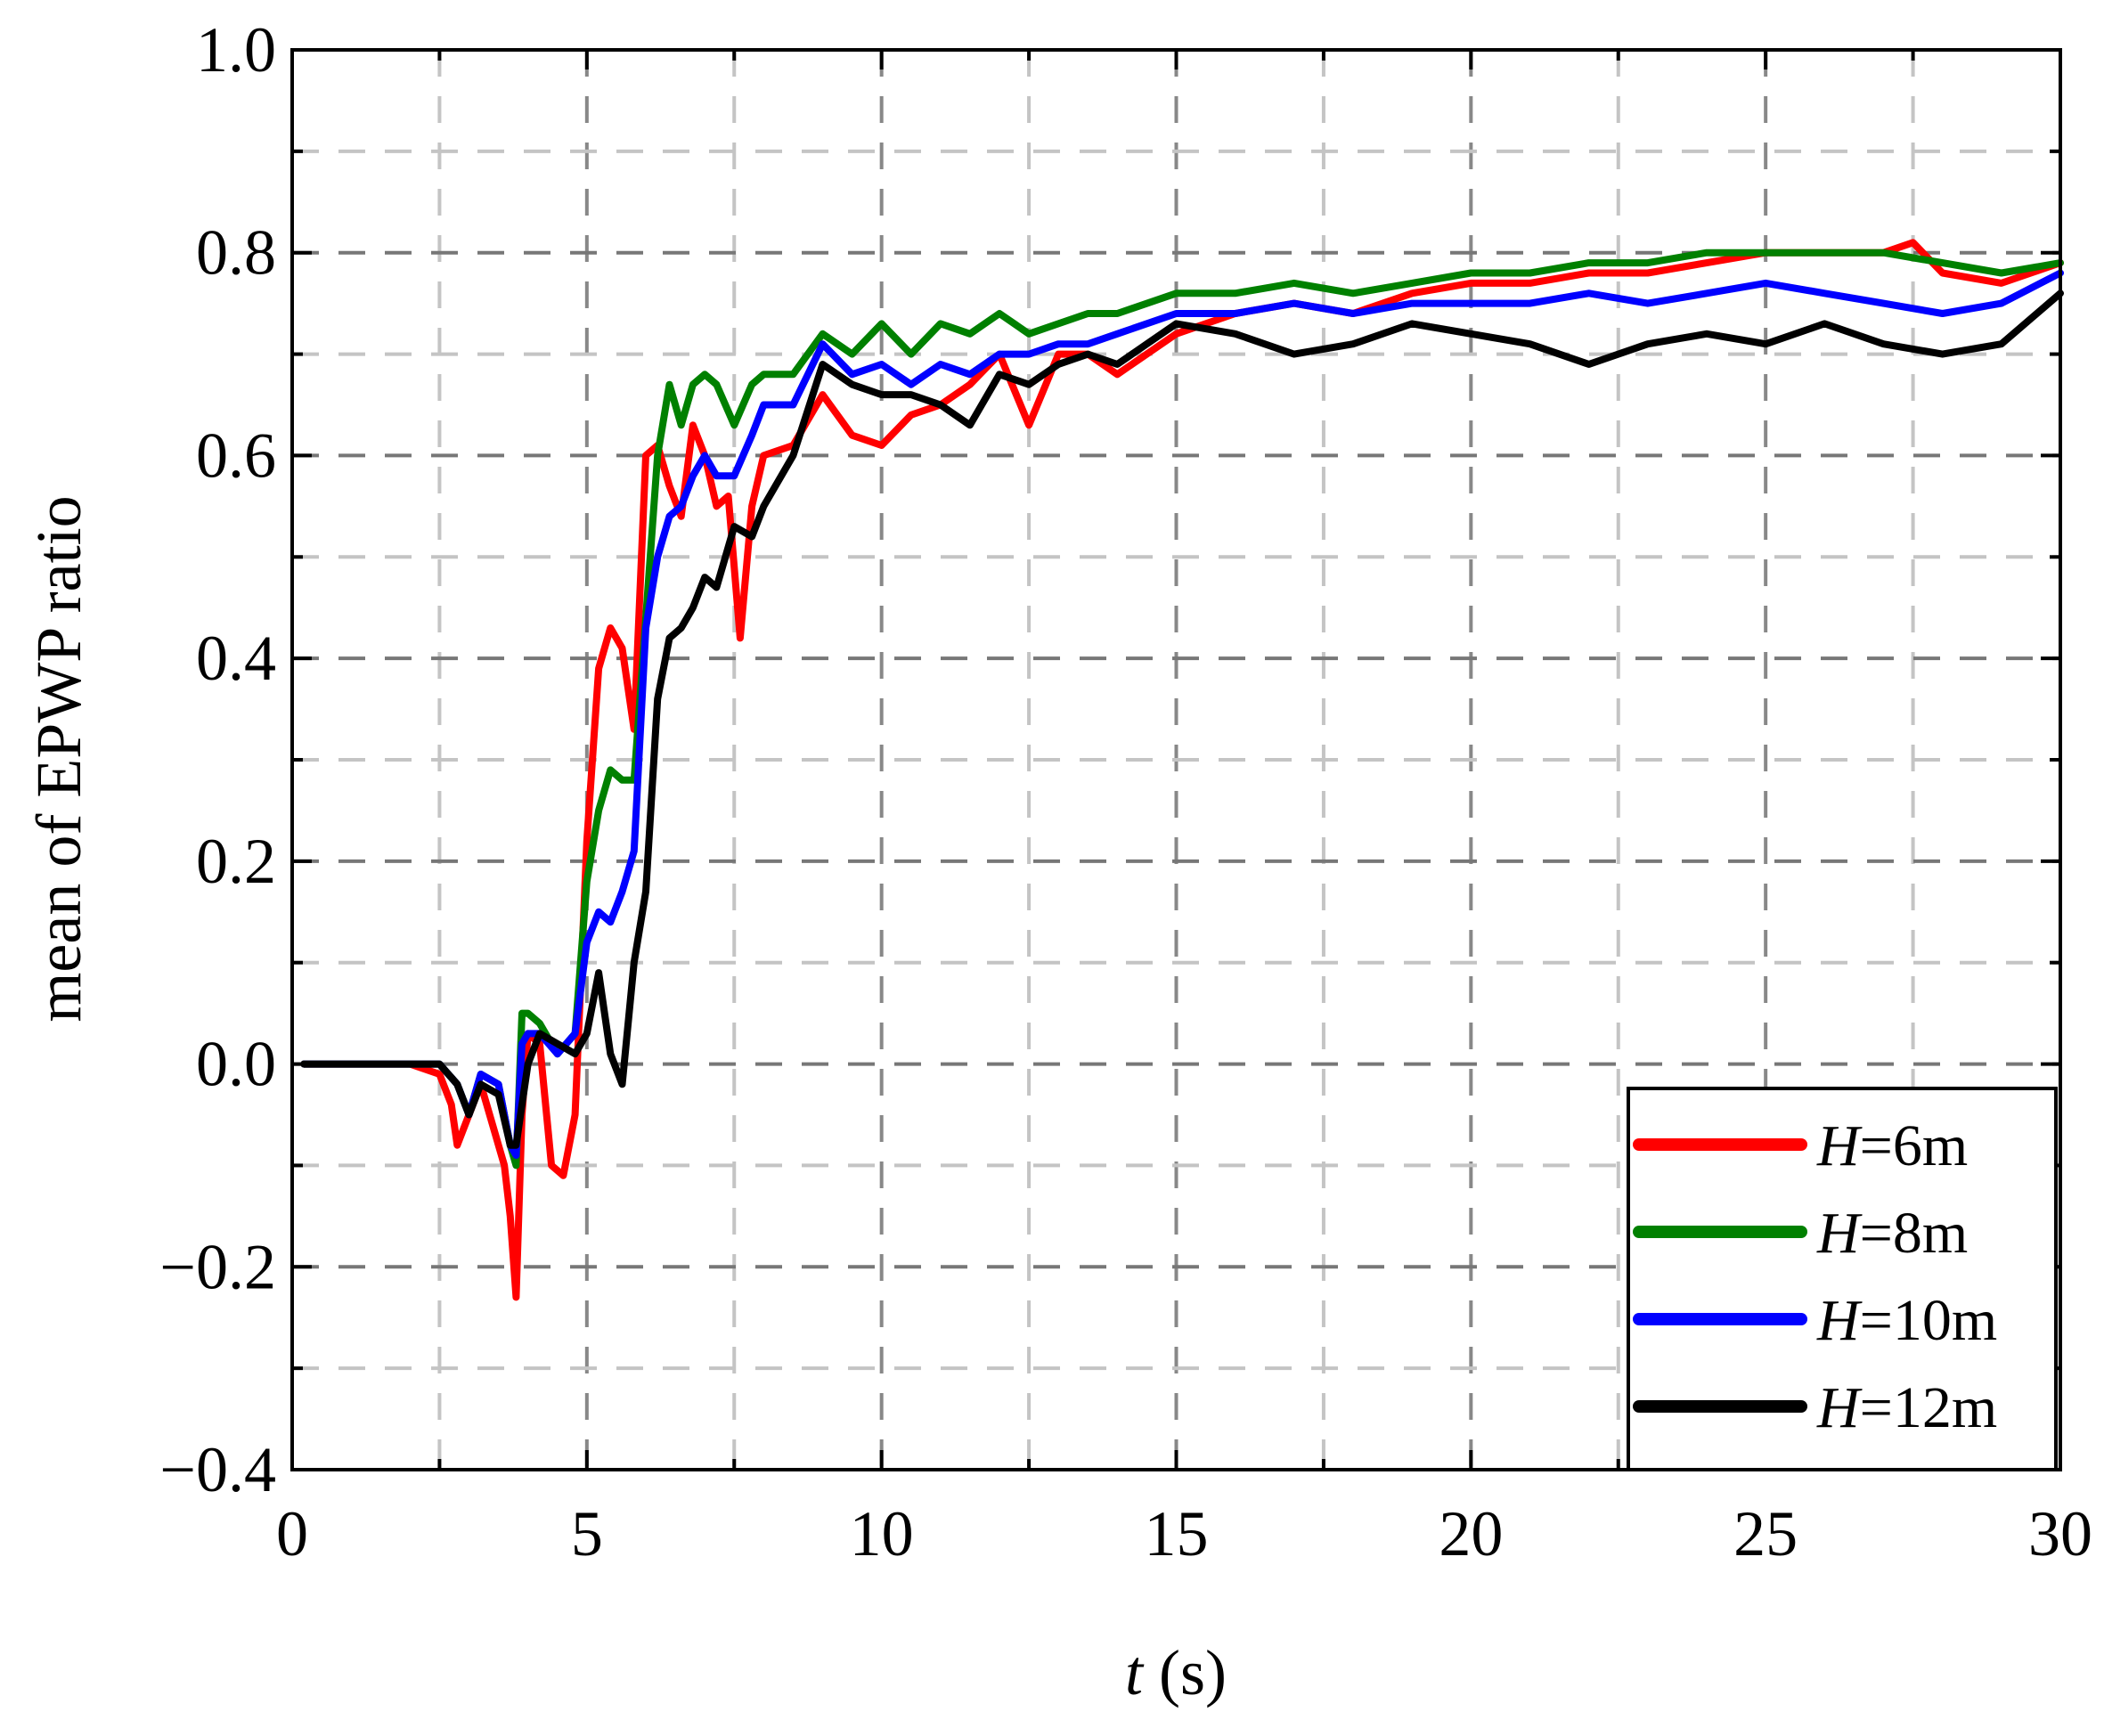  I want to click on legend-label: H=8m, so click(1892, 1234).